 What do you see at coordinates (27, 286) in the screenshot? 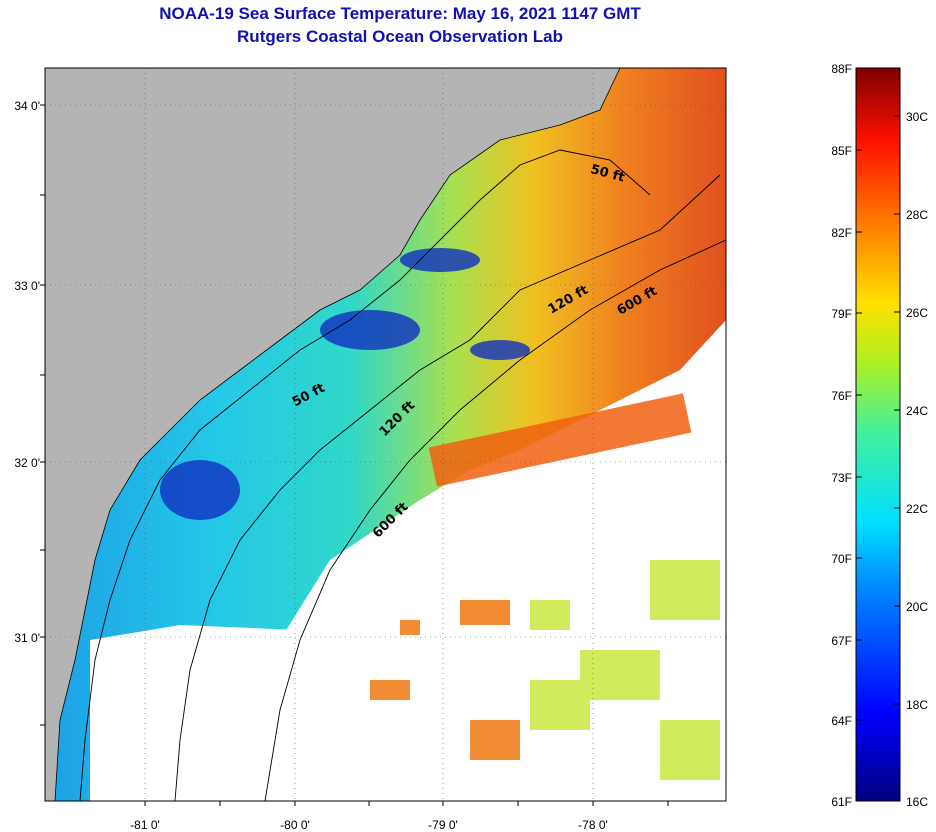
I see `lat-label-33: 33 0'` at bounding box center [27, 286].